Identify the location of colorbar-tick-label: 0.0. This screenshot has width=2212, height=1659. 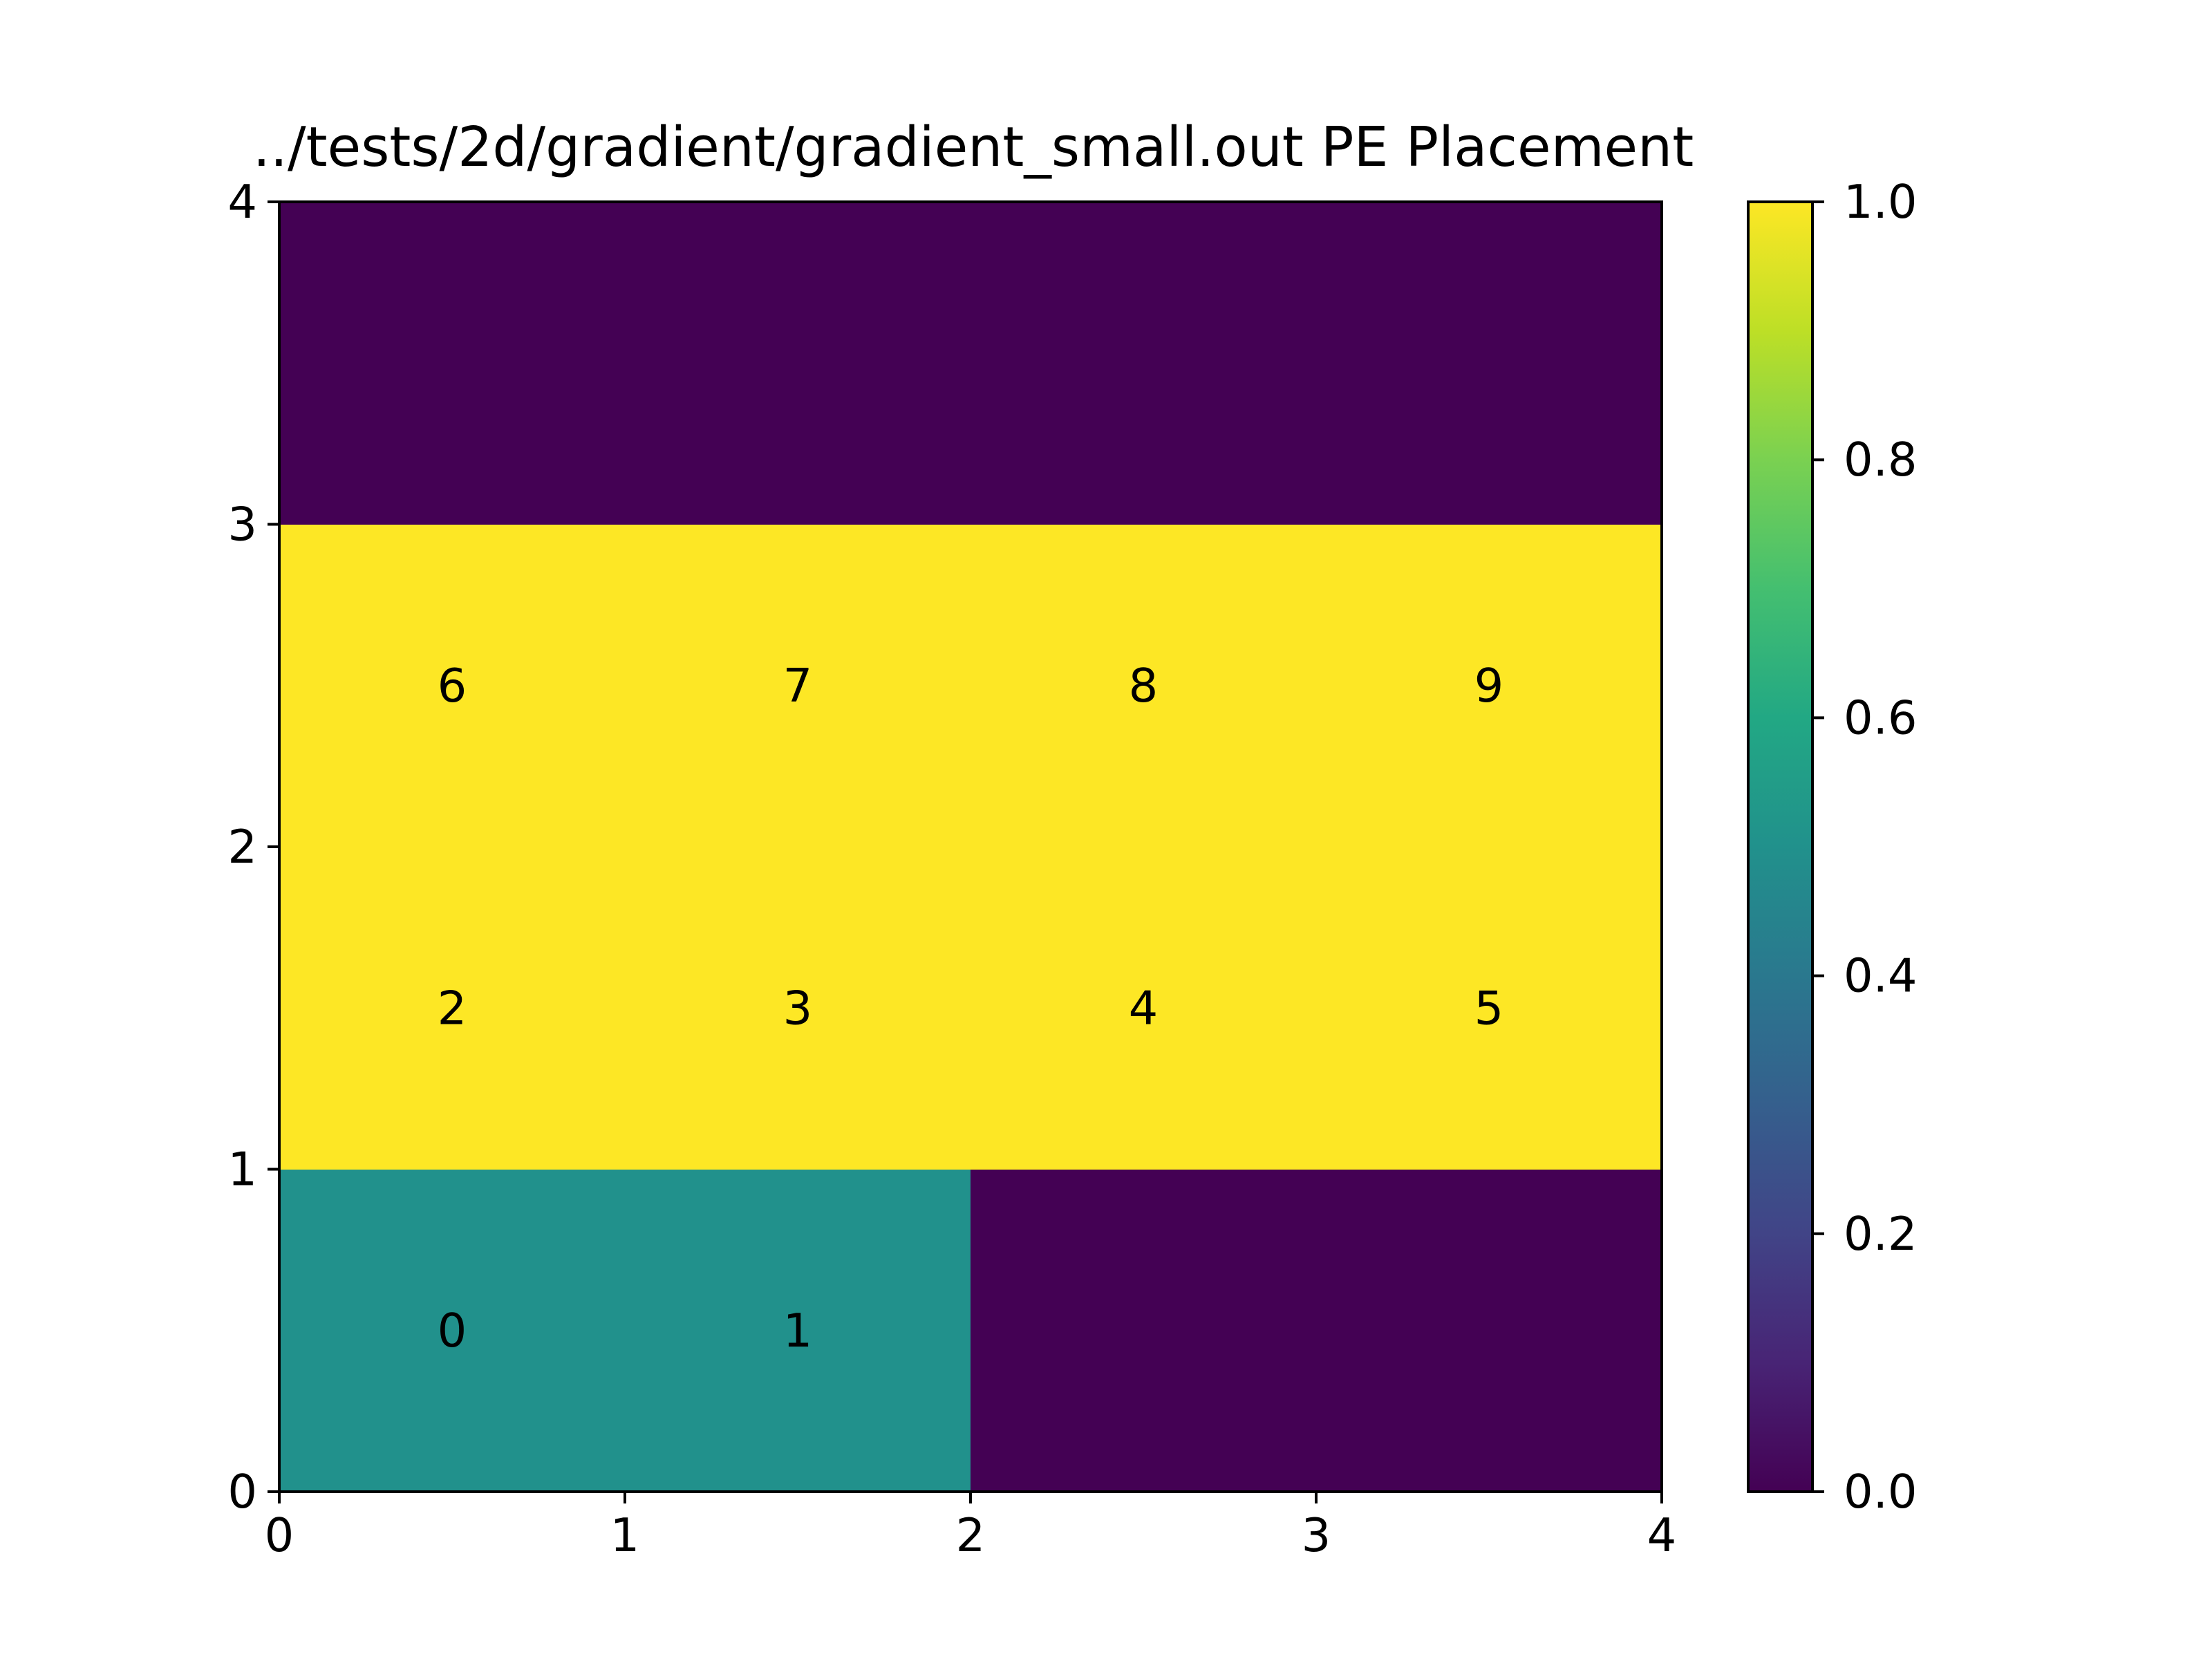
(1881, 1492).